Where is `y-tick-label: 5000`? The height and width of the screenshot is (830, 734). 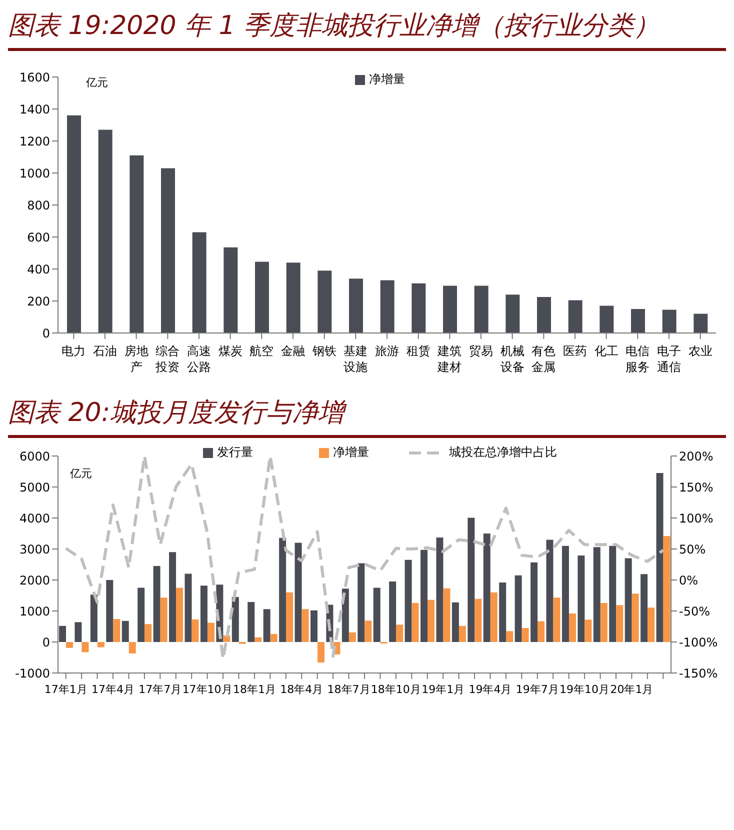 y-tick-label: 5000 is located at coordinates (34, 487).